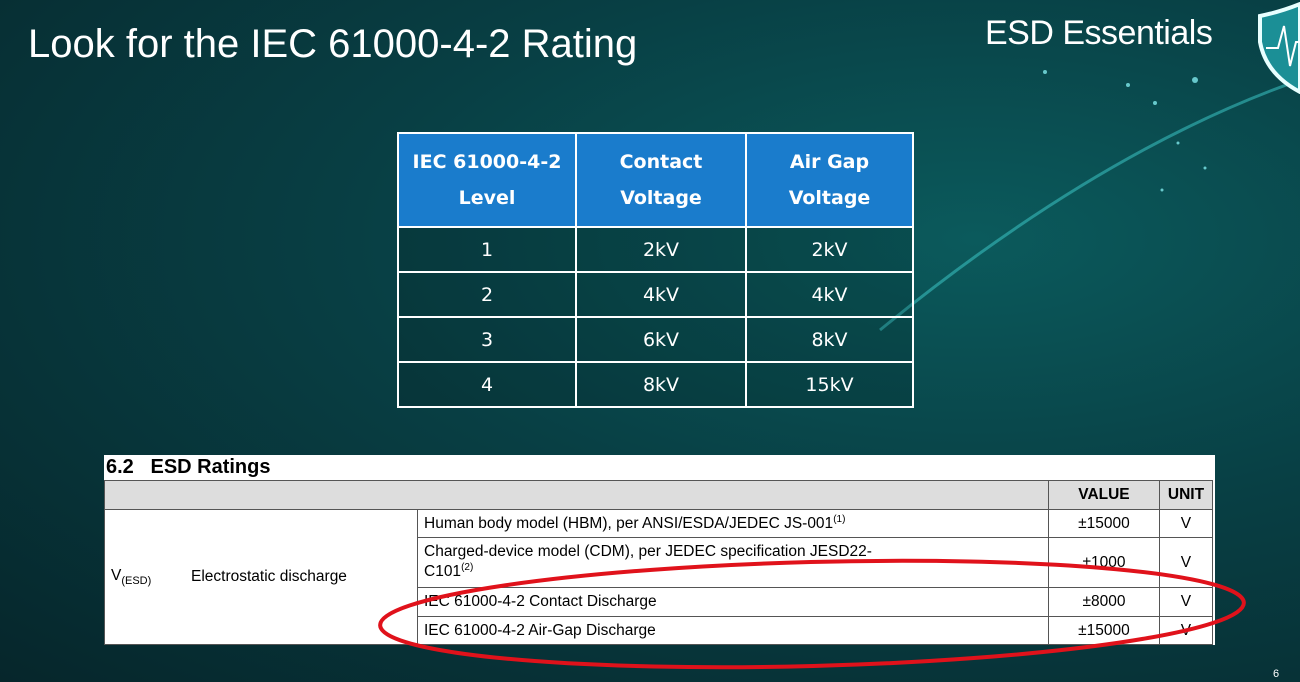 The height and width of the screenshot is (682, 1300). What do you see at coordinates (1103, 495) in the screenshot?
I see `header-value: VALUE` at bounding box center [1103, 495].